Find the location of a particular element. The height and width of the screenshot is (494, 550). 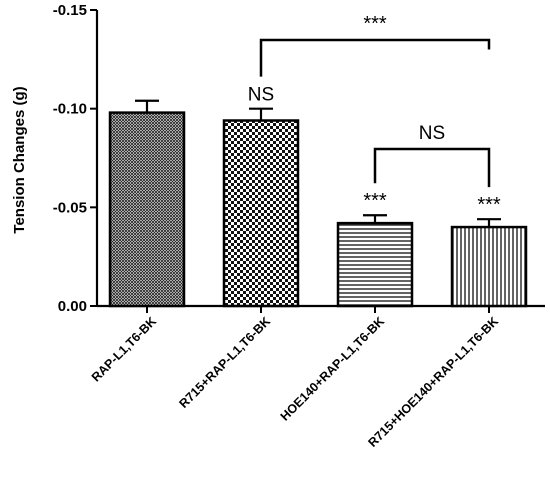

x-tick-label: HOE140+RAP-L1,T6-BK is located at coordinates (332, 368).